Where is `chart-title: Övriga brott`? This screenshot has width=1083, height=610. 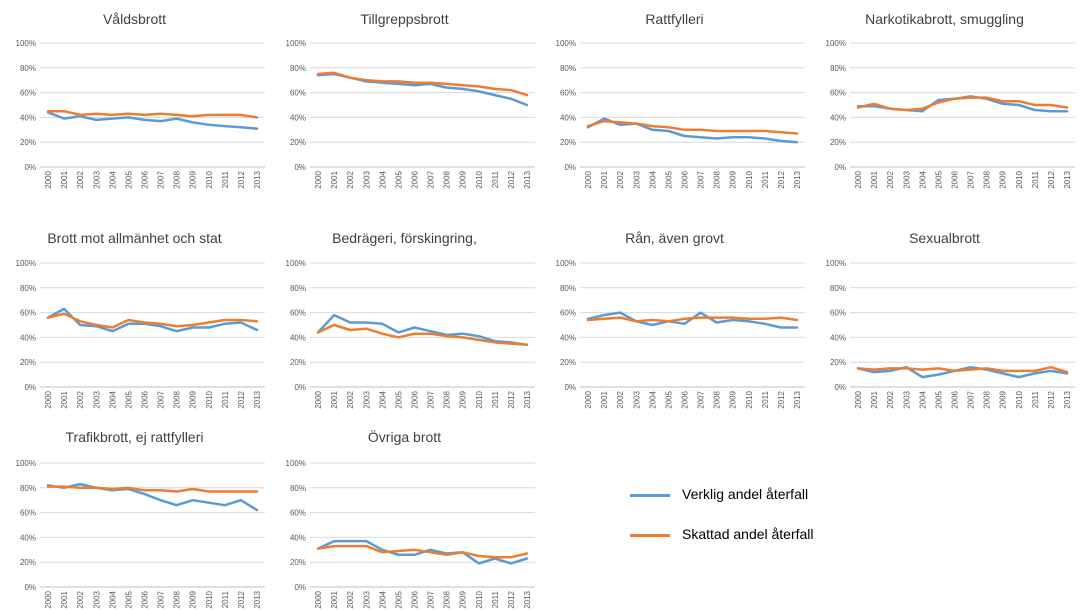 chart-title: Övriga brott is located at coordinates (404, 436).